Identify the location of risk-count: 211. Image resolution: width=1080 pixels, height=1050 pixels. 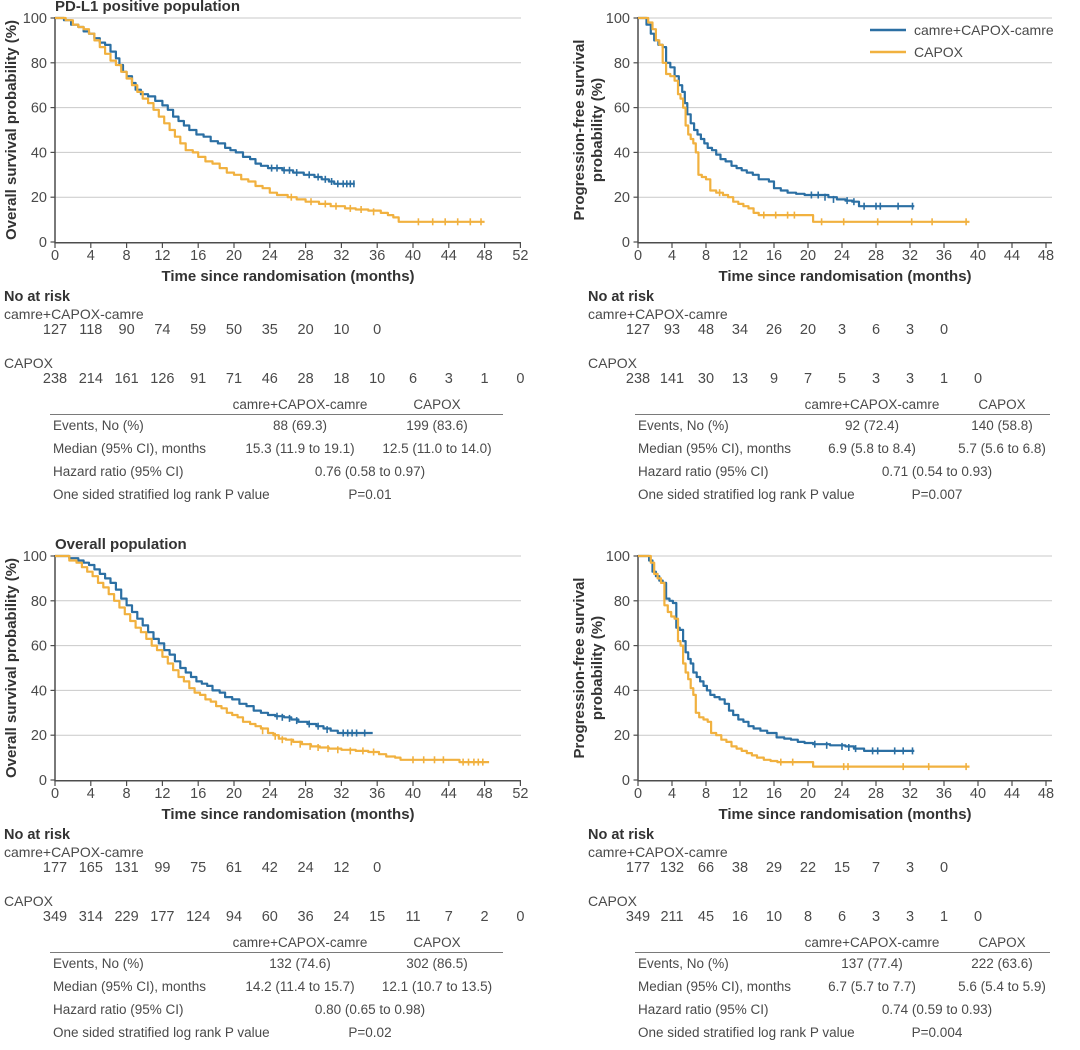
(672, 917).